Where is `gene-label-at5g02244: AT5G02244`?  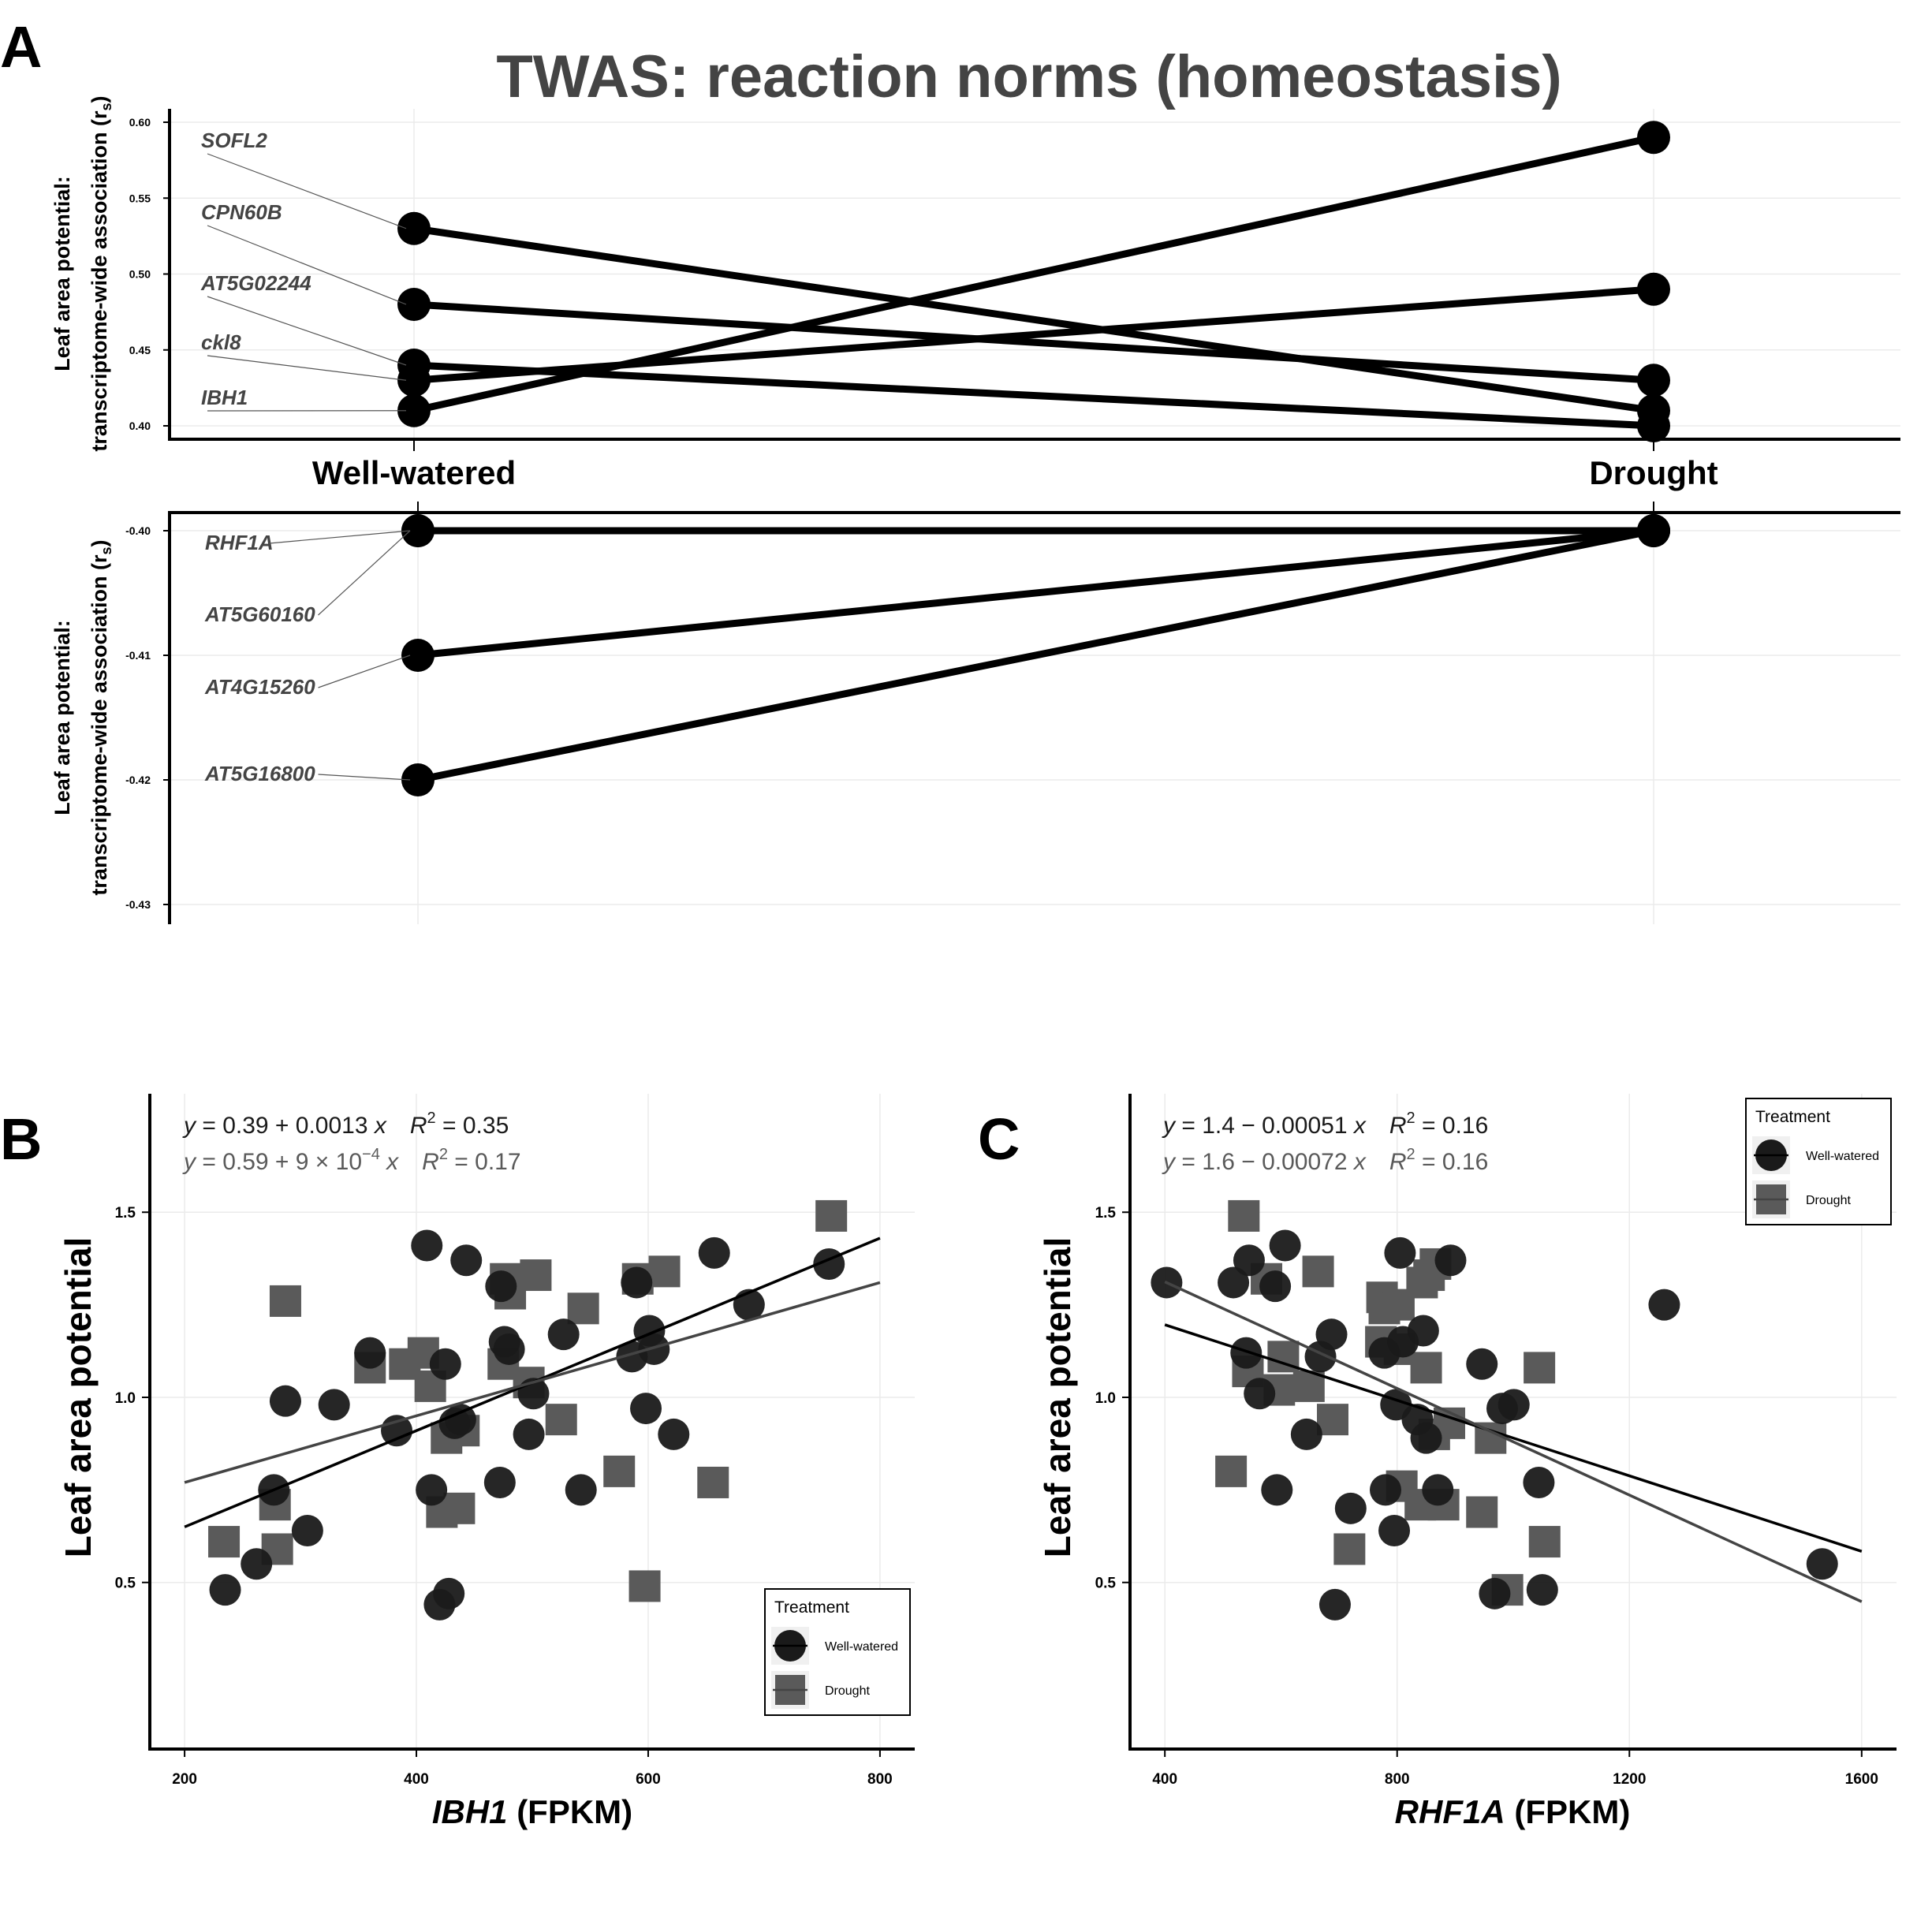 gene-label-at5g02244: AT5G02244 is located at coordinates (256, 283).